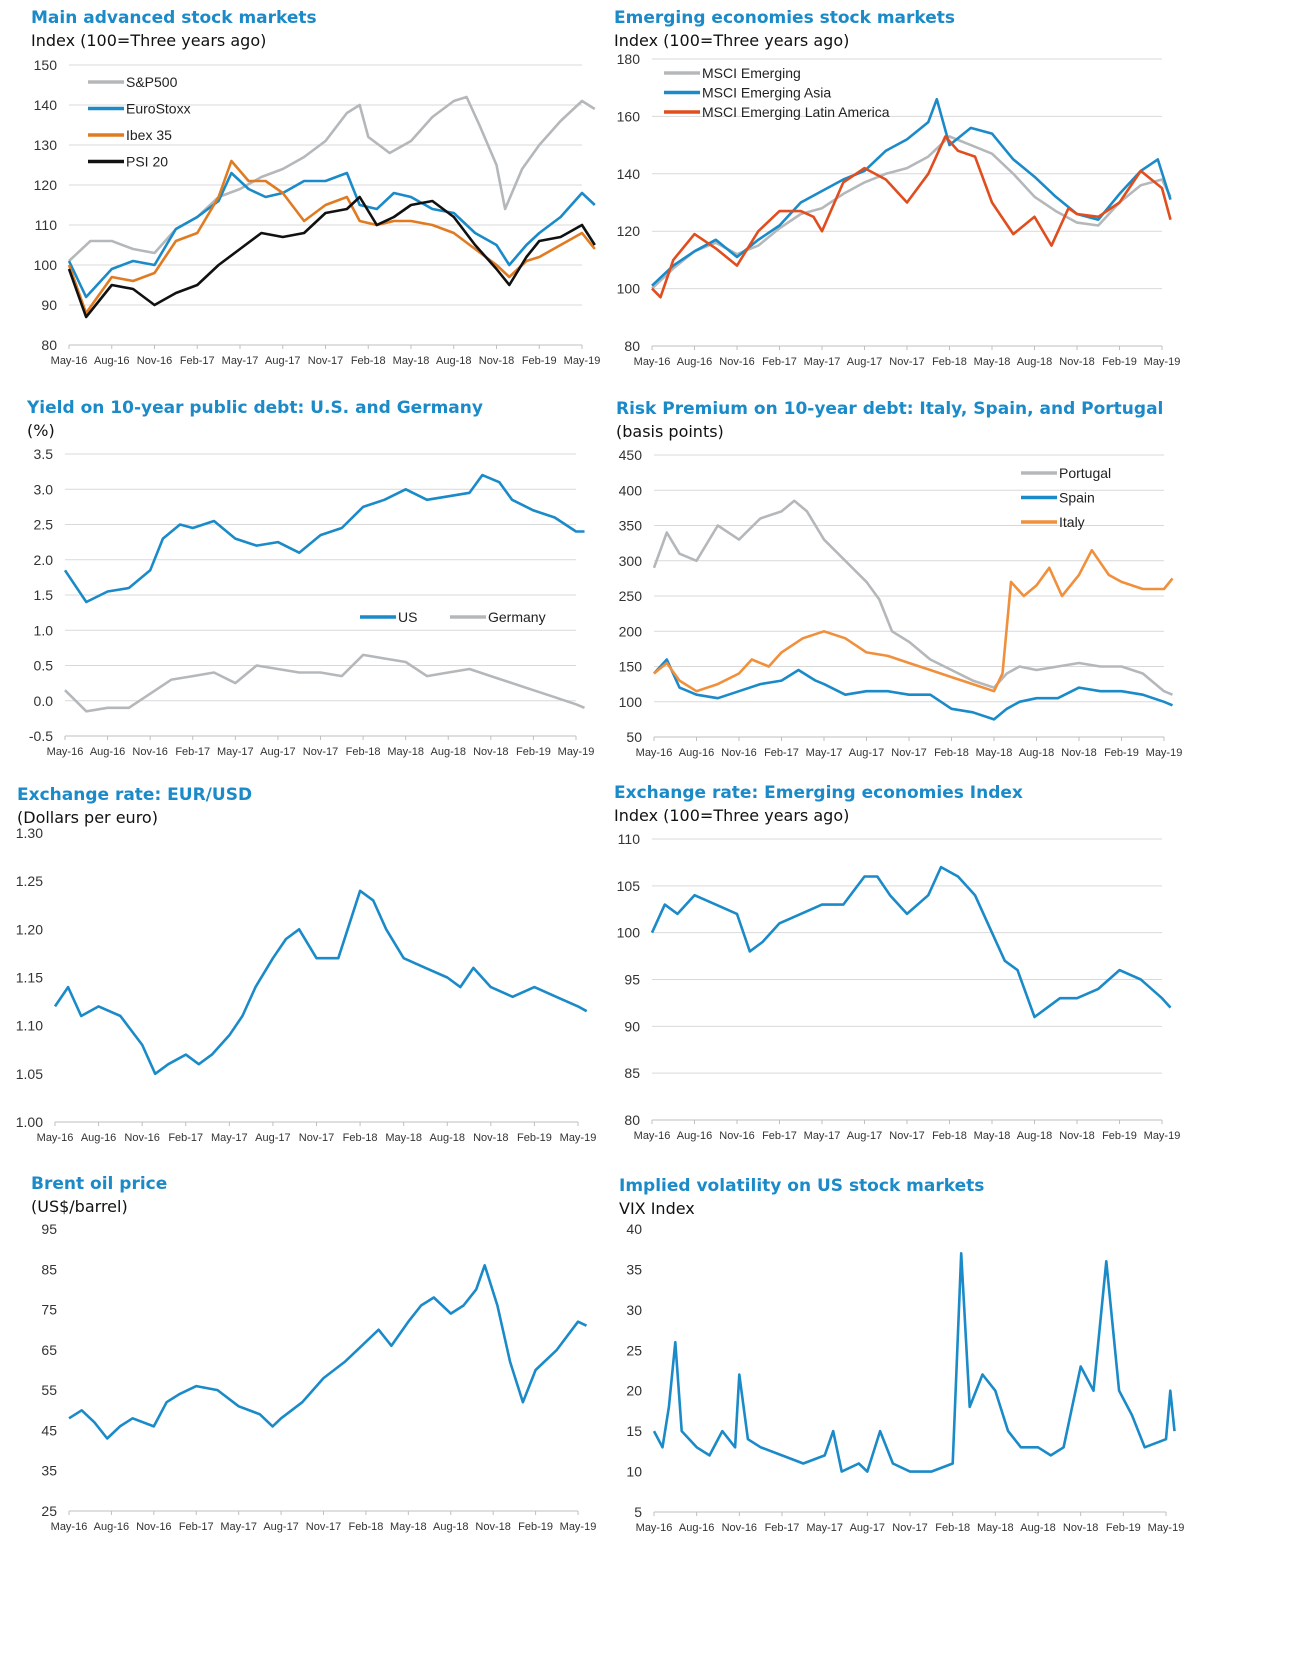 The image size is (1299, 1661). What do you see at coordinates (196, 1527) in the screenshot?
I see `x-tick-label: Feb-17` at bounding box center [196, 1527].